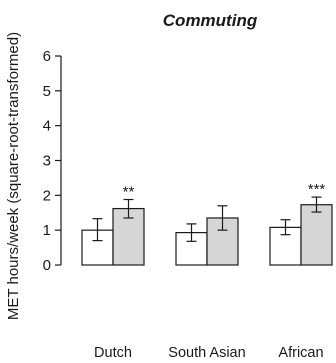  I want to click on y-tick-label: 1, so click(47, 230).